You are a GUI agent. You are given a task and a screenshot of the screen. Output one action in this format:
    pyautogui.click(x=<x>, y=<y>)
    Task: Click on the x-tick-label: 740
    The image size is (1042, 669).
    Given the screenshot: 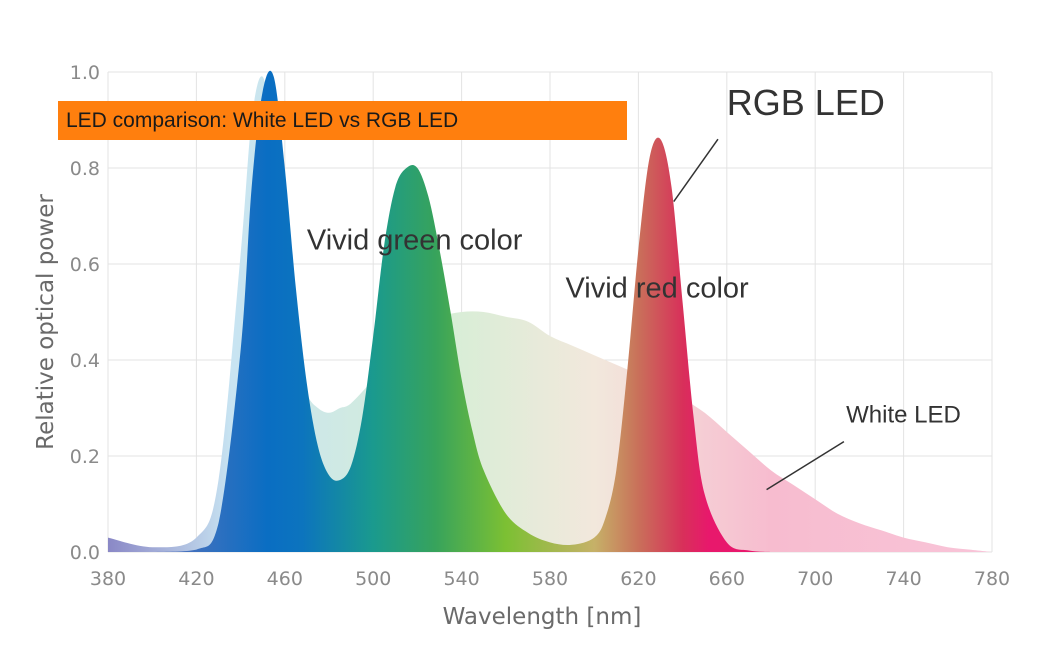 What is the action you would take?
    pyautogui.click(x=903, y=579)
    